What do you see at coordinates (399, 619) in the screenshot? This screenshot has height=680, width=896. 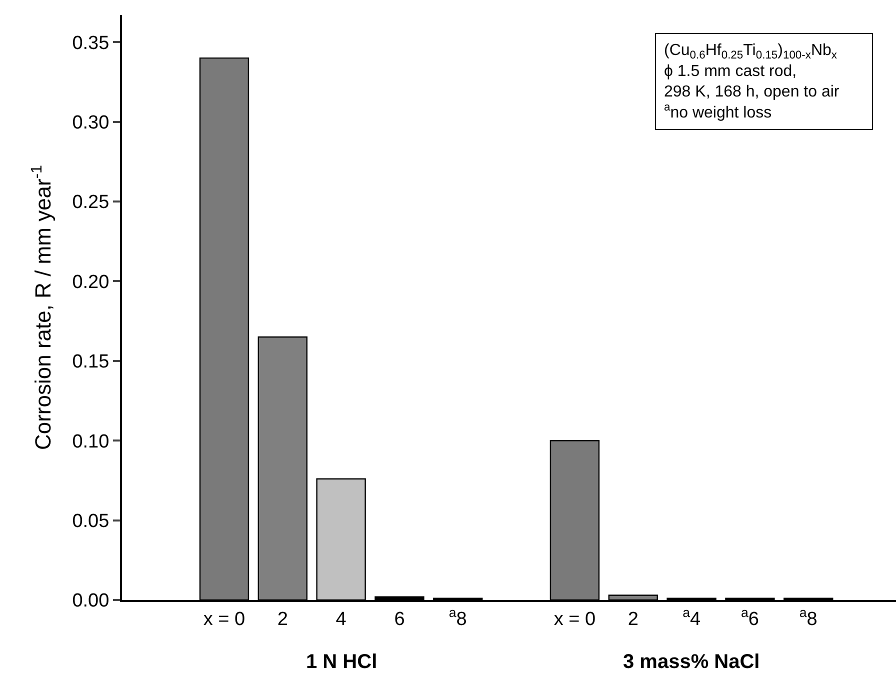 I see `x-tick-label: 6` at bounding box center [399, 619].